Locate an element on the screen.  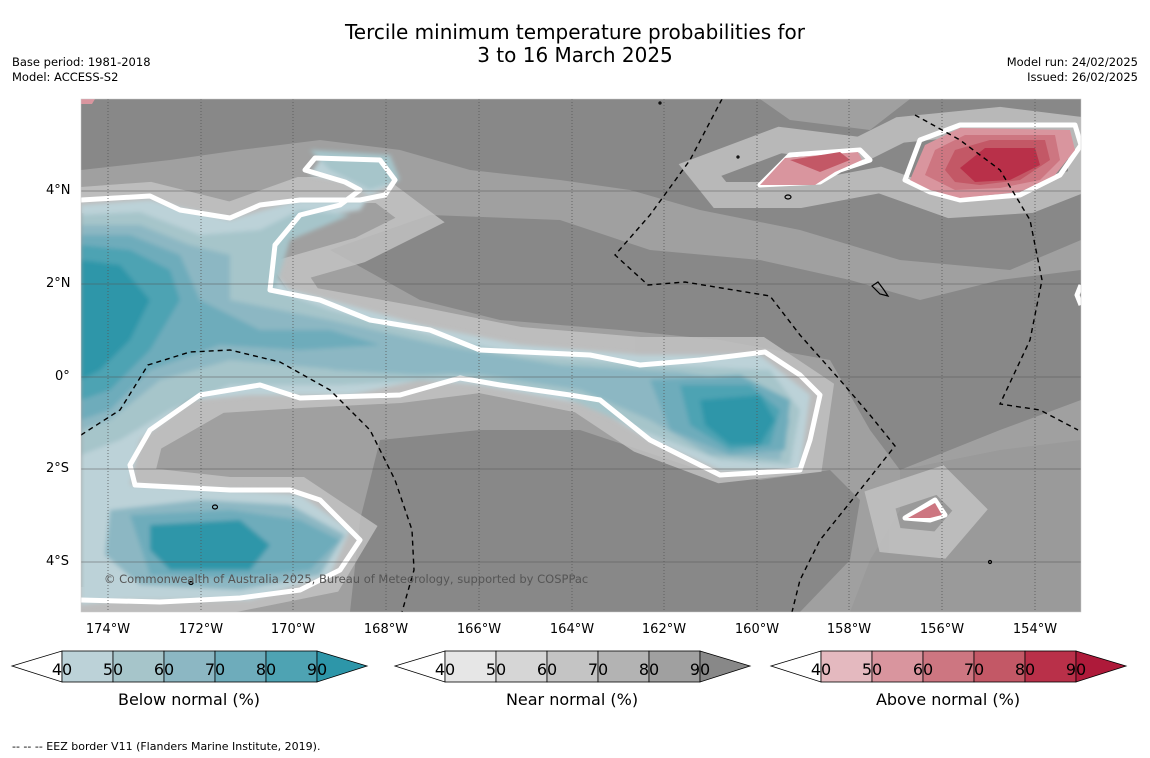
map-title-line2: 3 to 16 March 2025 is located at coordinates (575, 55).